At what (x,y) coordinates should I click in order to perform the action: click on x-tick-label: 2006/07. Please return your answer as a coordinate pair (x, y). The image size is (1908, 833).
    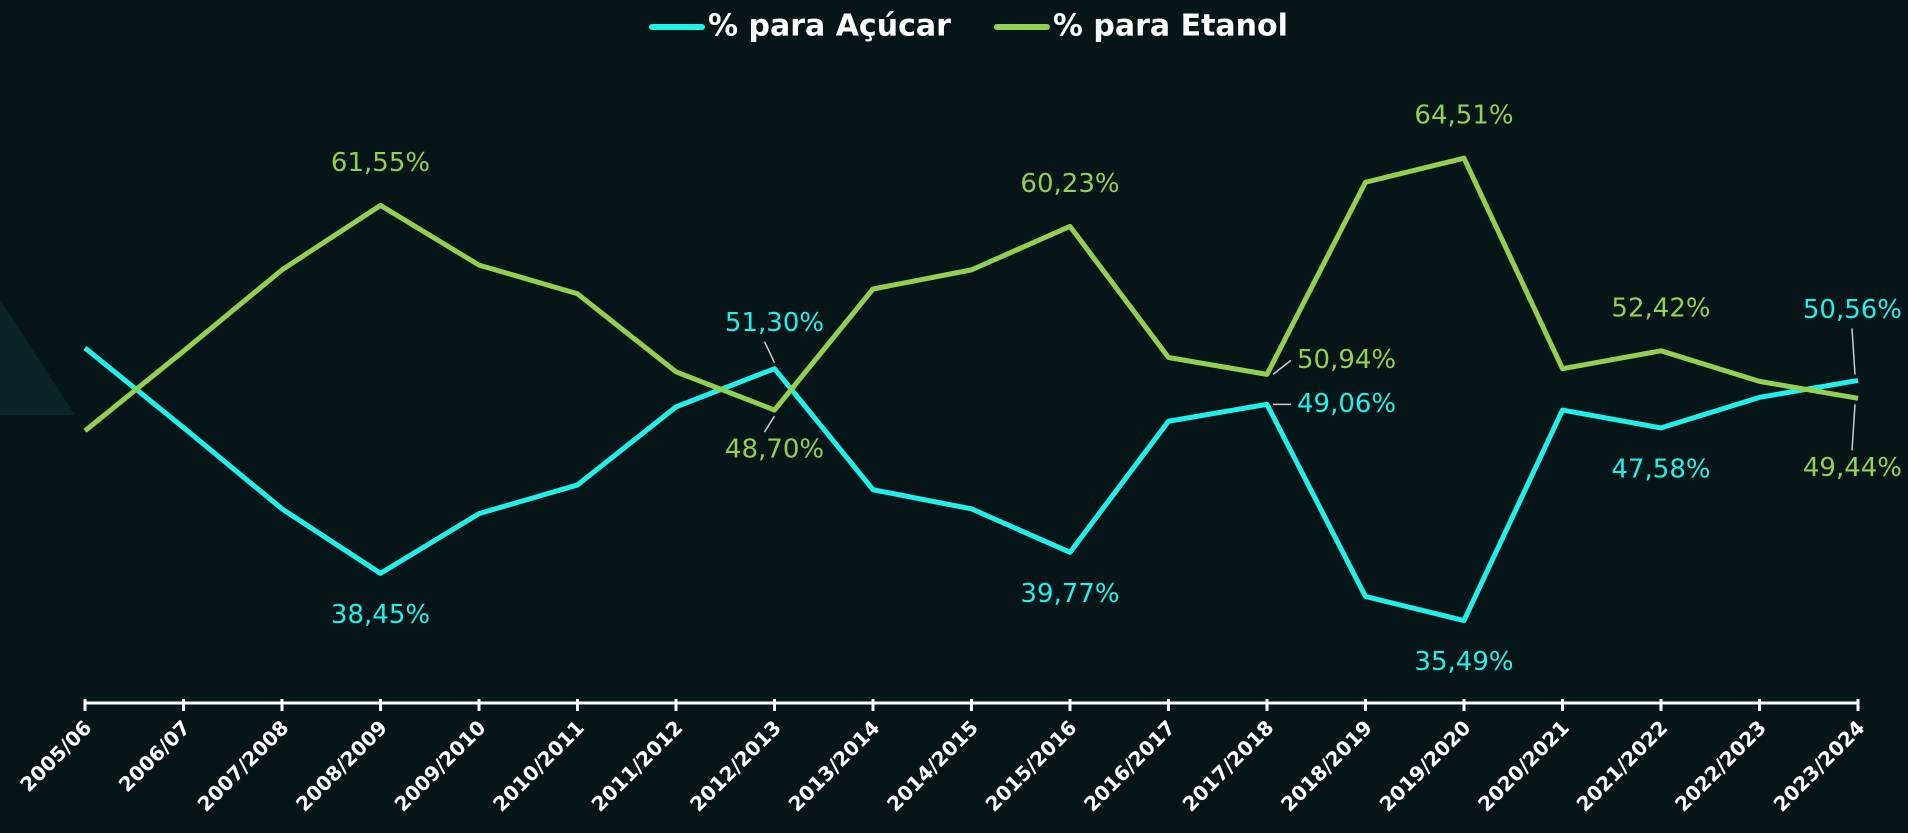
    Looking at the image, I should click on (154, 755).